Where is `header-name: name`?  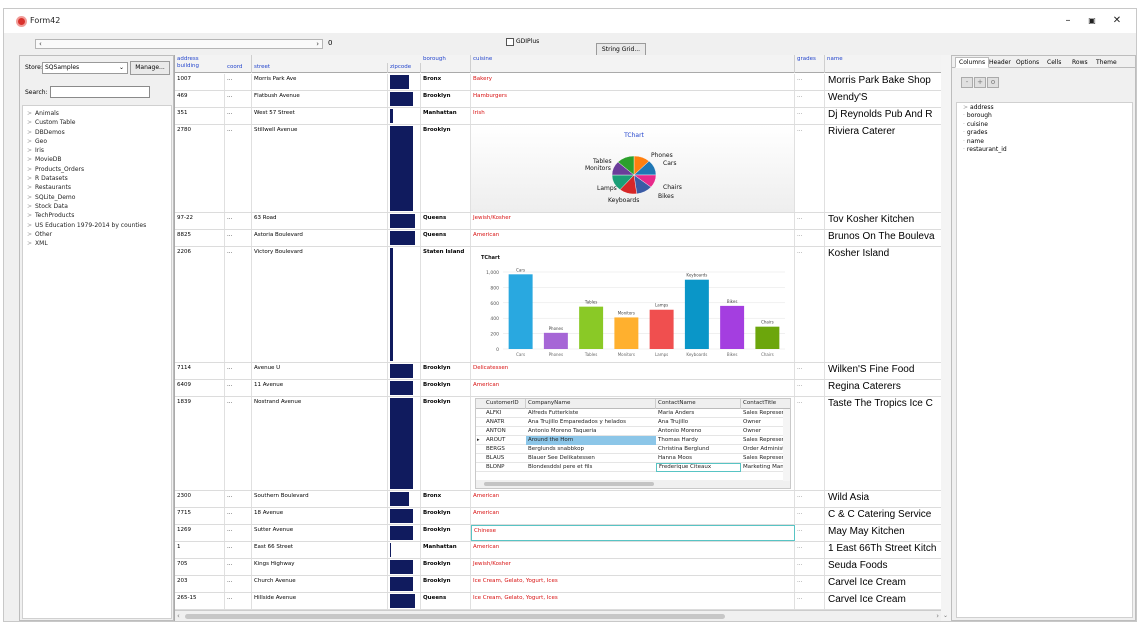 header-name: name is located at coordinates (835, 59).